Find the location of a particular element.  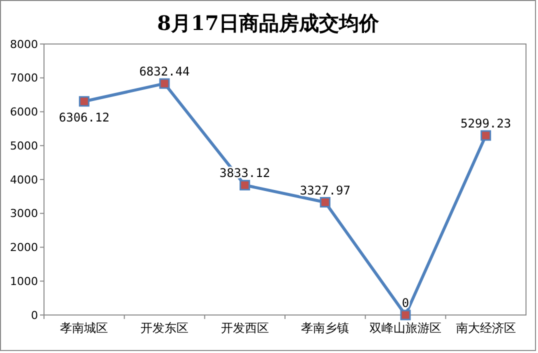

chart-title: 8月17日商品房成交均价 is located at coordinates (268, 23).